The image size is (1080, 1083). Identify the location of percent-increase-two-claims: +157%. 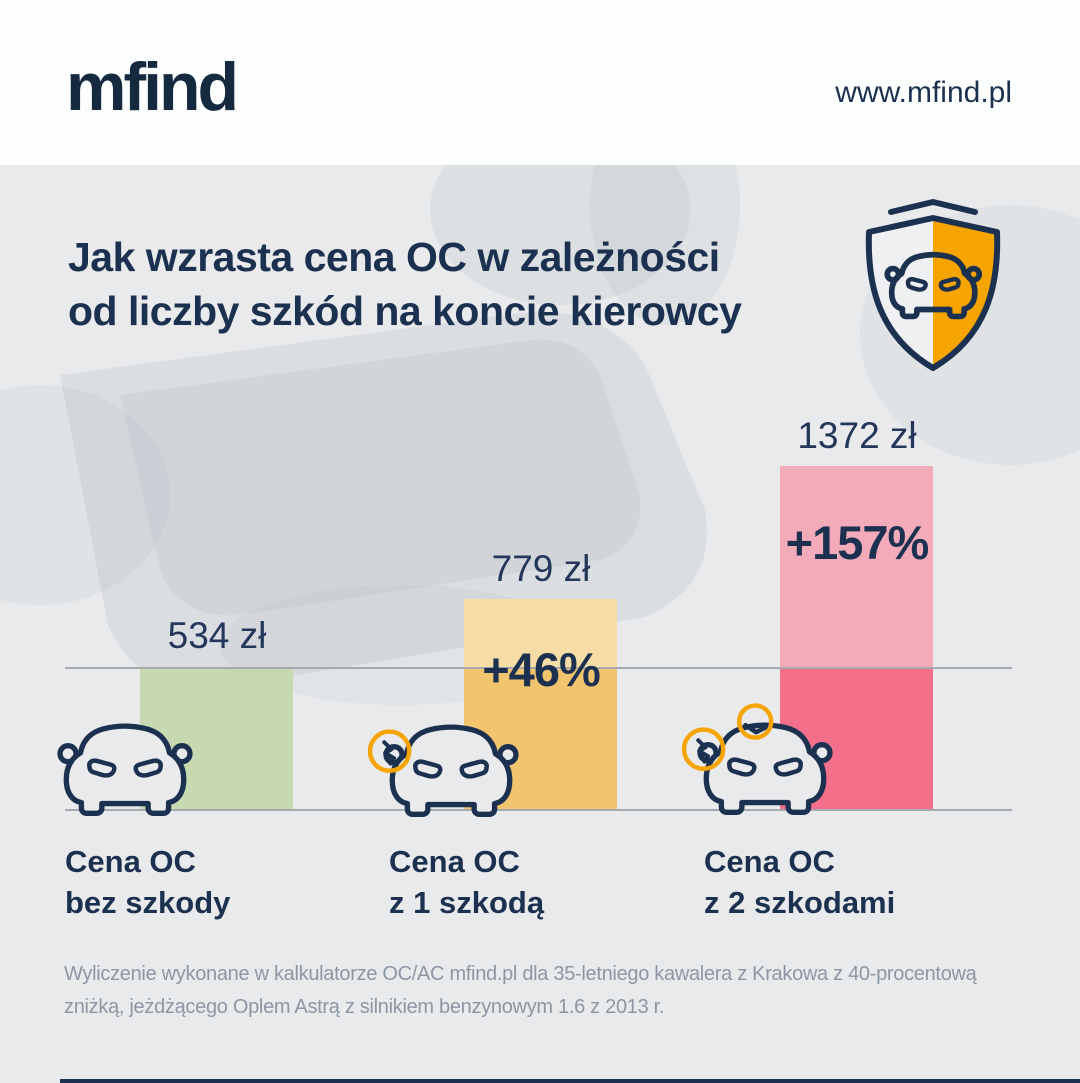
(857, 542).